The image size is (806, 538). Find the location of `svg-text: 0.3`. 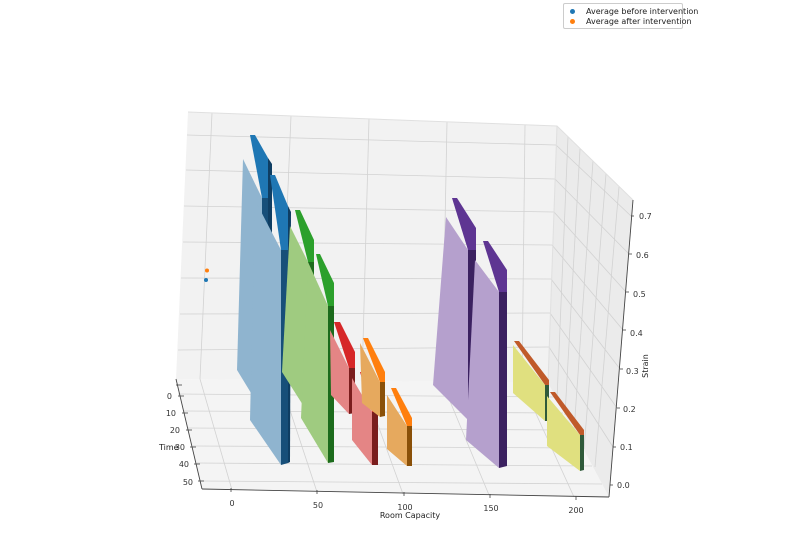

svg-text: 0.3 is located at coordinates (632, 371).